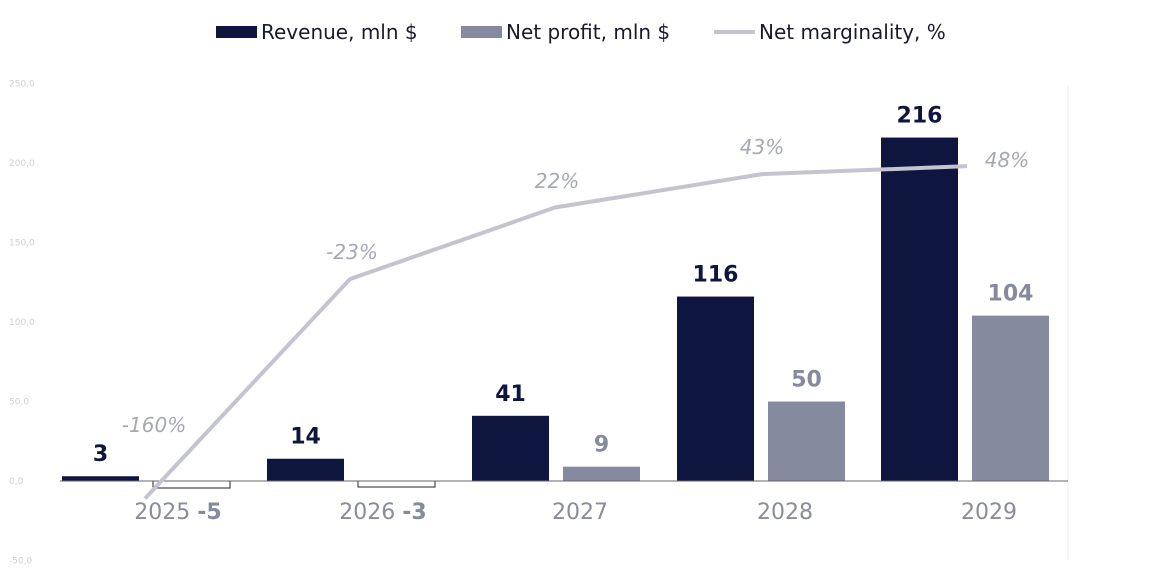  I want to click on profit-value-label: -5, so click(209, 512).